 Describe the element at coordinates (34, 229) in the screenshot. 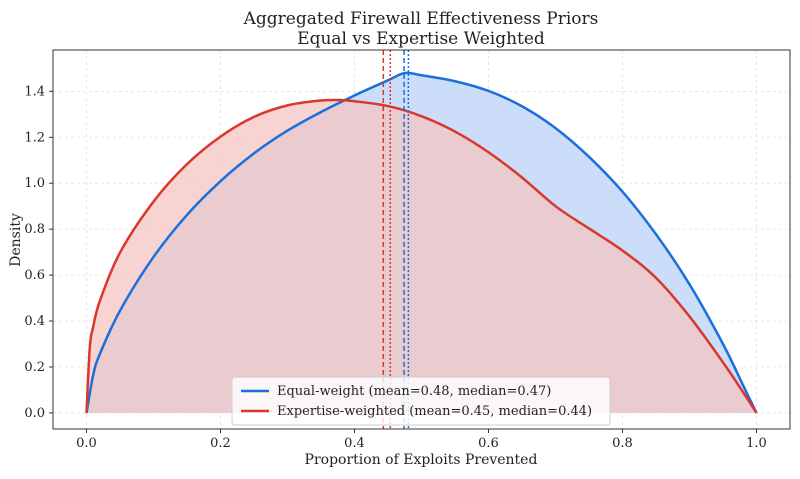

I see `y-tick-label-4: 0.8` at that location.